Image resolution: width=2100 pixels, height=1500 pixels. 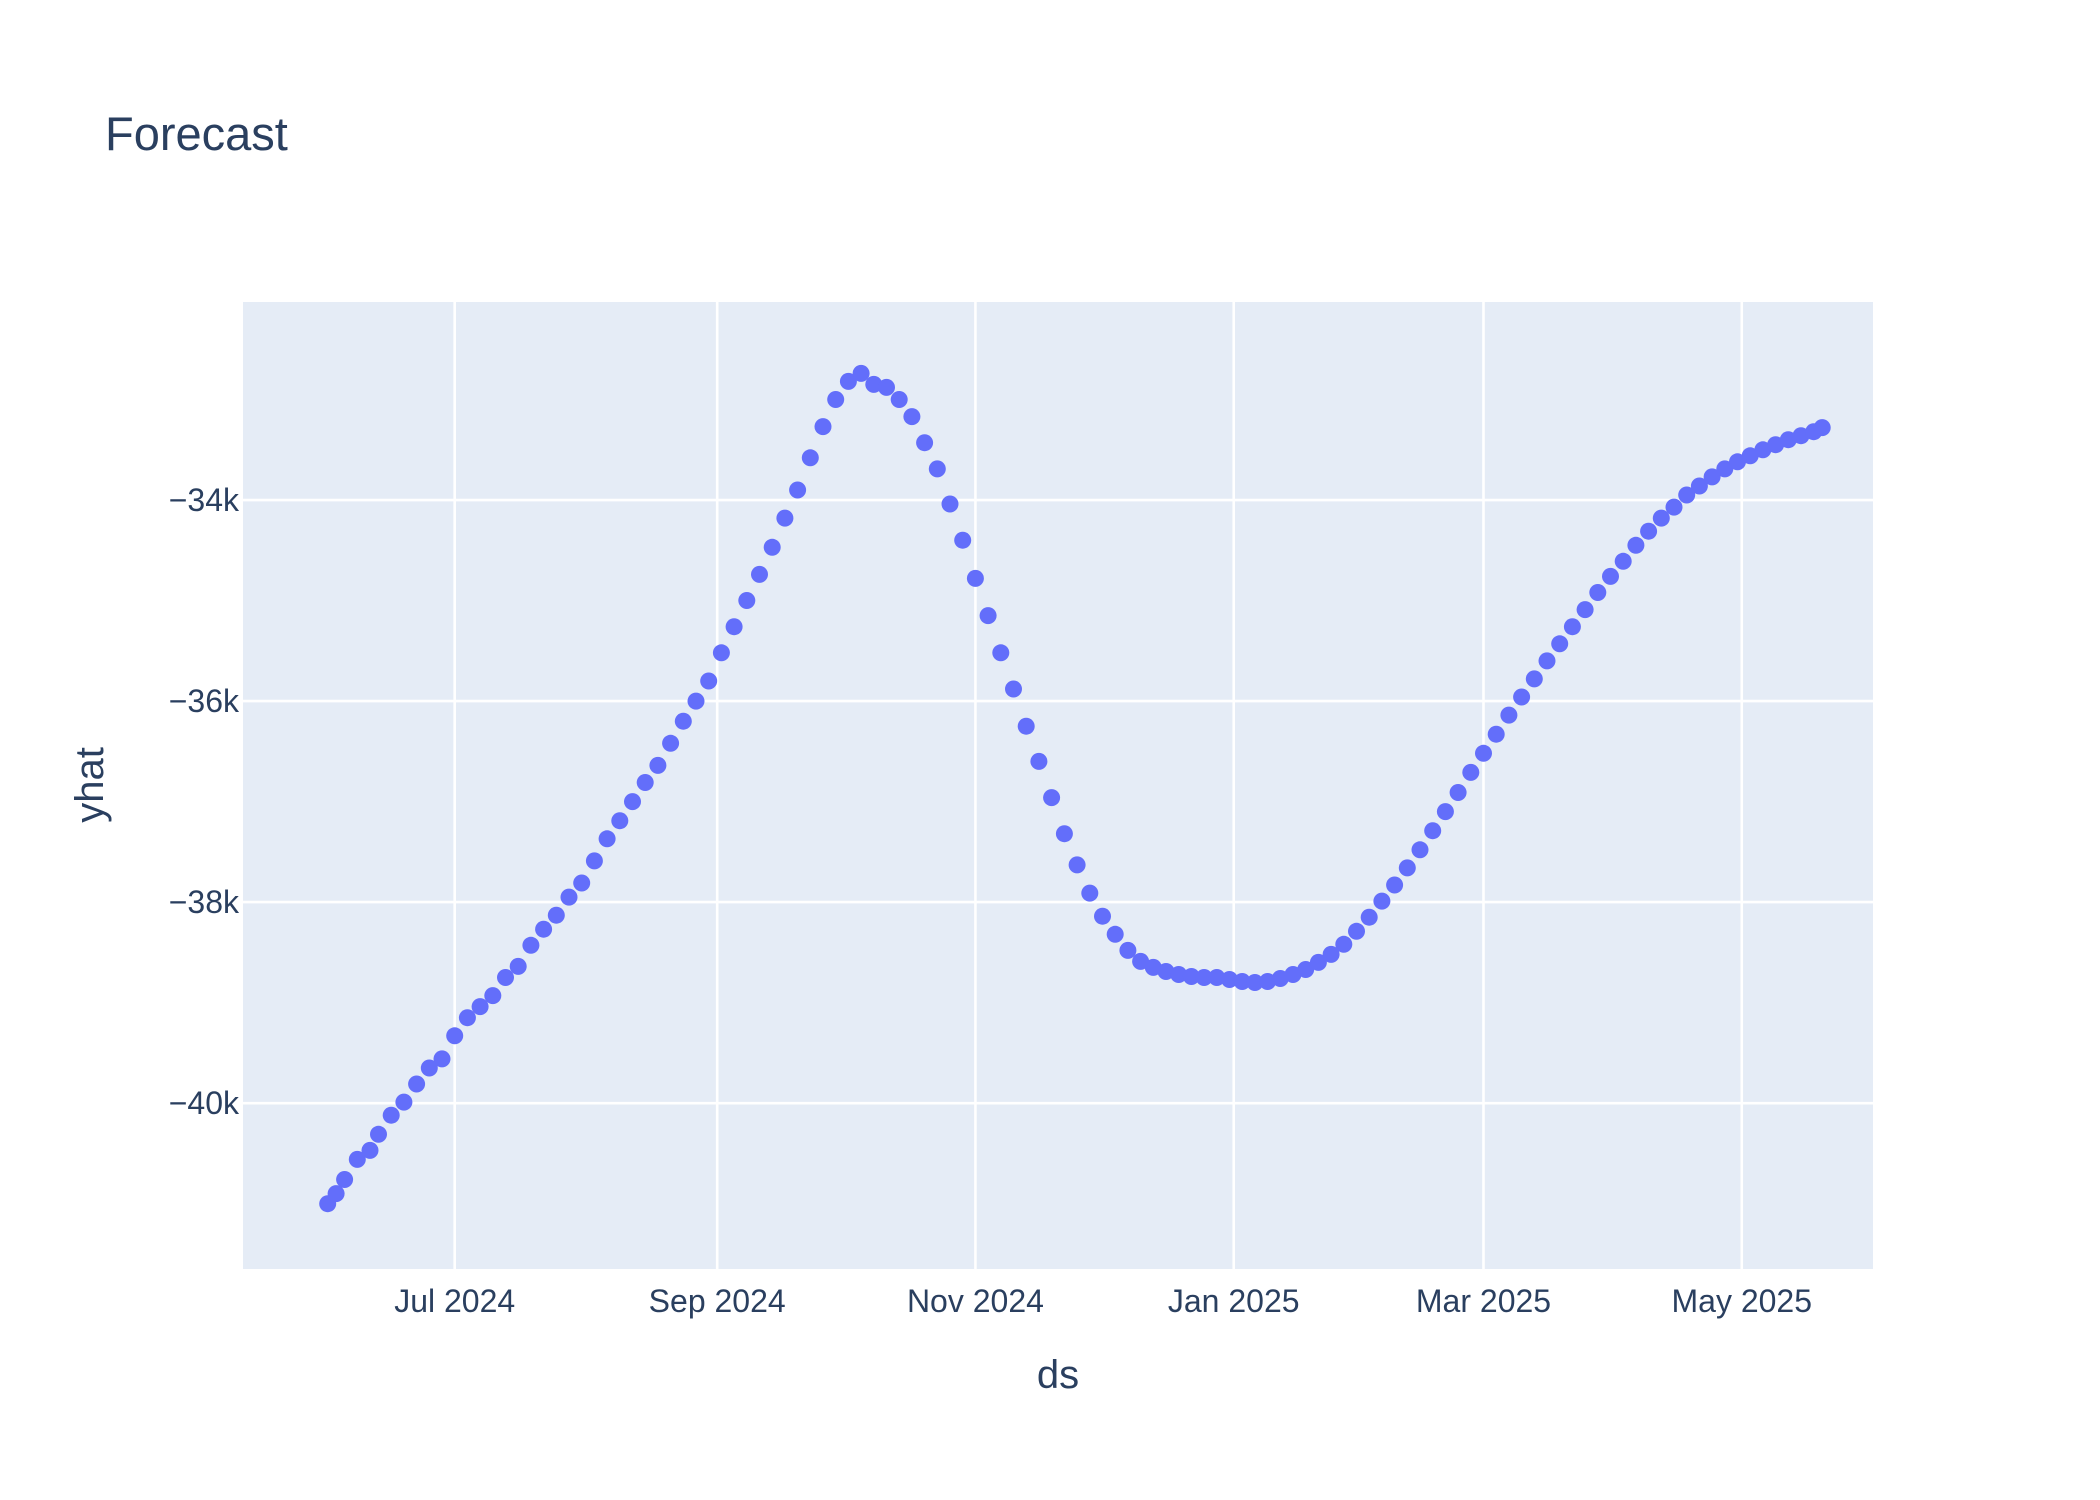 I want to click on y-tick-label: −34k, so click(x=204, y=500).